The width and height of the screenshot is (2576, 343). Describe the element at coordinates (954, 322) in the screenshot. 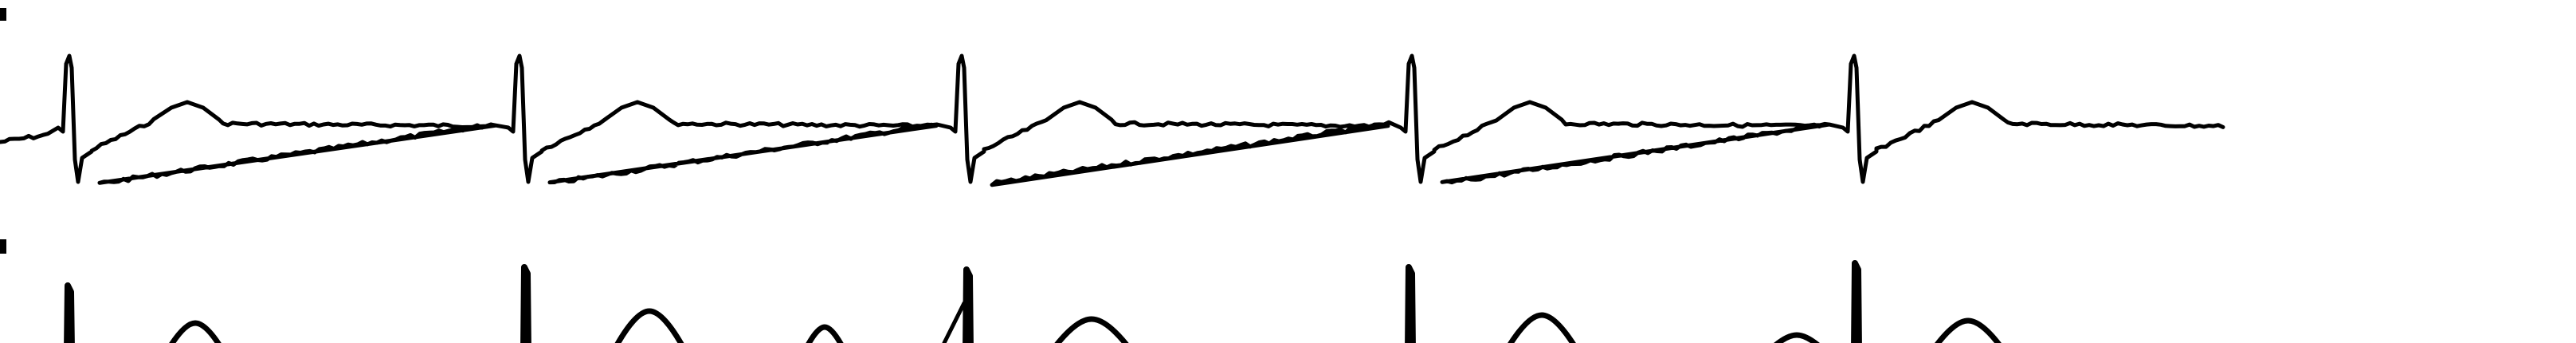

I see `lower-slant-stroke` at that location.